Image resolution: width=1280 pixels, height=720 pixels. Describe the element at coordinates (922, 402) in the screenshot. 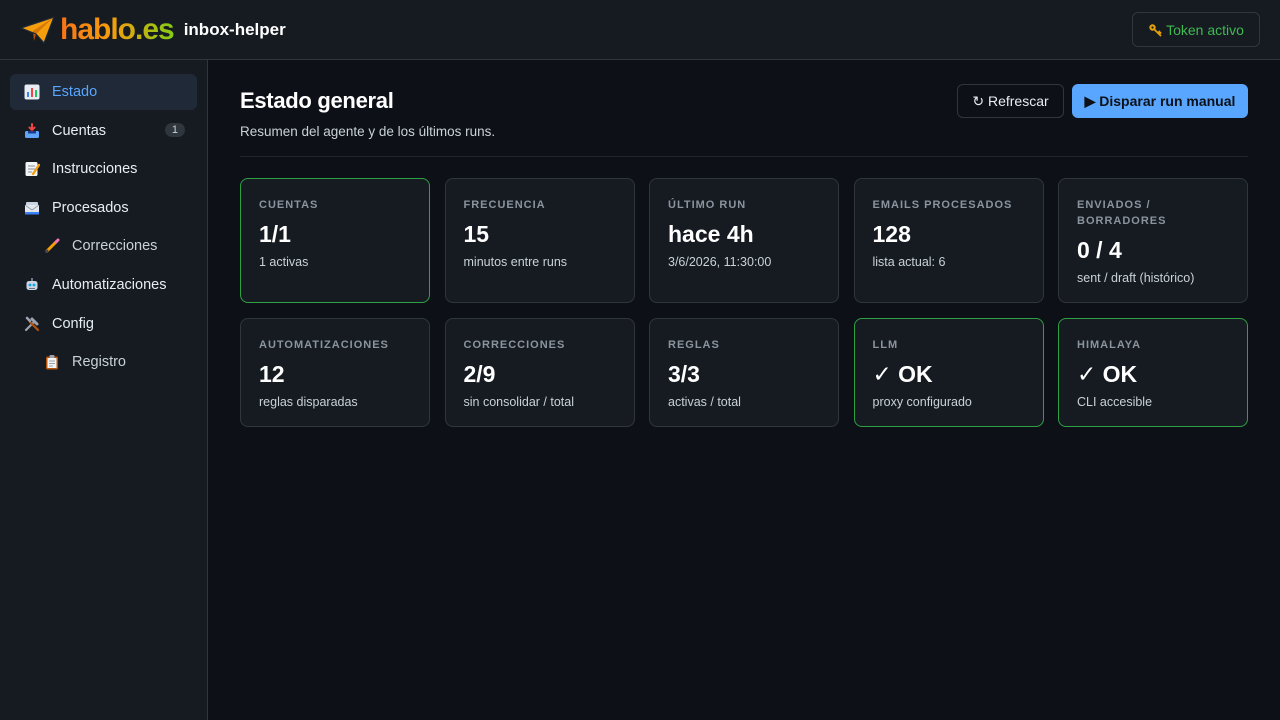

I see `stat-sub: proxy configurado` at that location.